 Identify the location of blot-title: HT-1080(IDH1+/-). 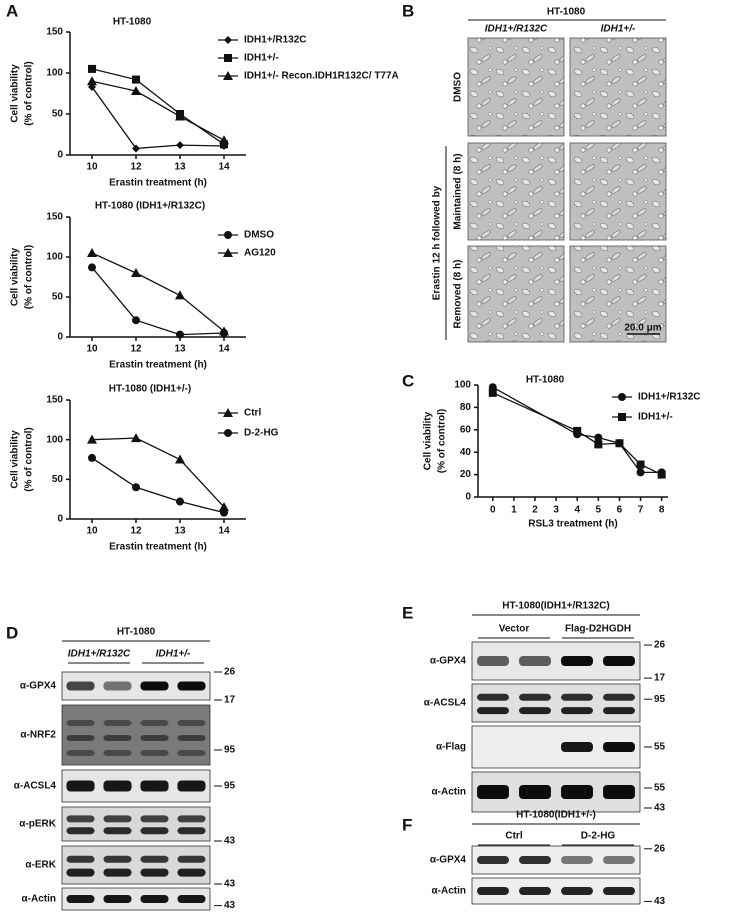
(556, 815).